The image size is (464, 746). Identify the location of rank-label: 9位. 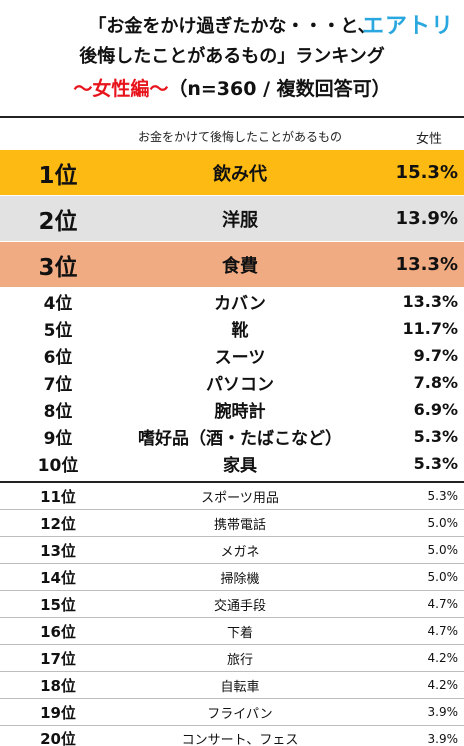
(58, 439).